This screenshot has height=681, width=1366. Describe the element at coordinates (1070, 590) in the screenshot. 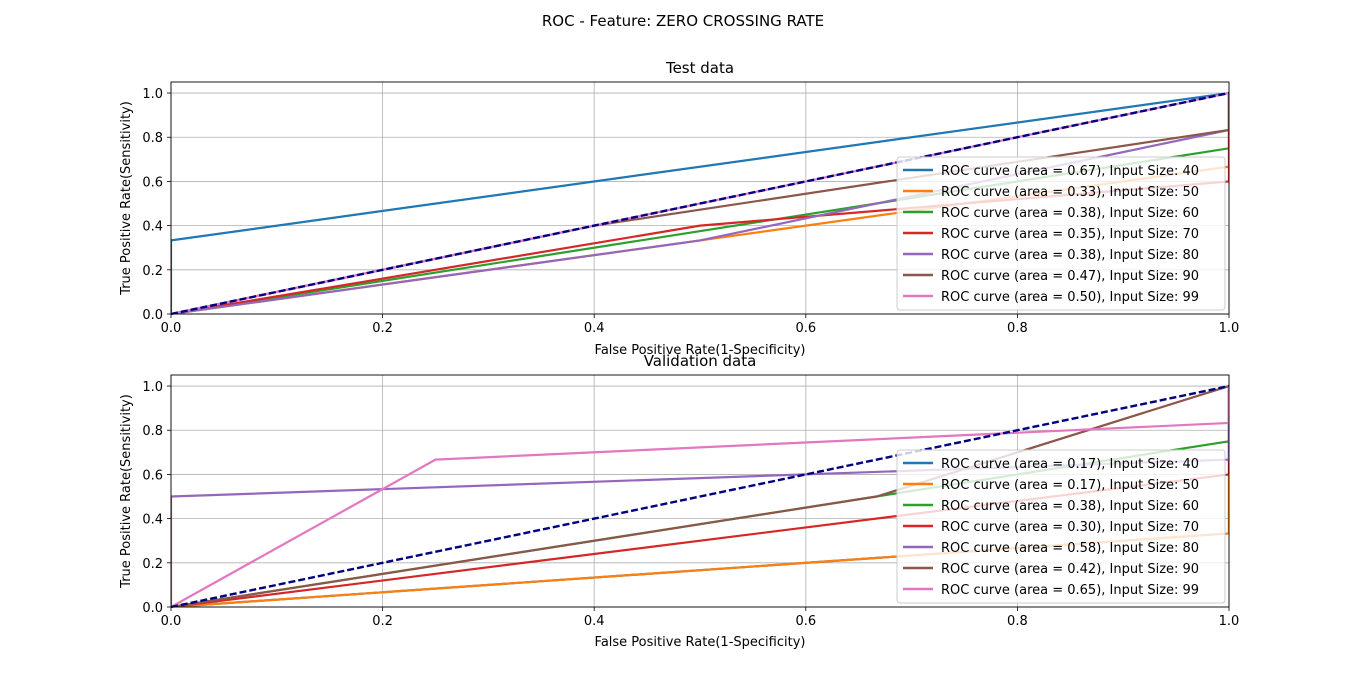

I see `validation-legend-label: ROC curve (area = 0.65), Input Size: 99` at that location.